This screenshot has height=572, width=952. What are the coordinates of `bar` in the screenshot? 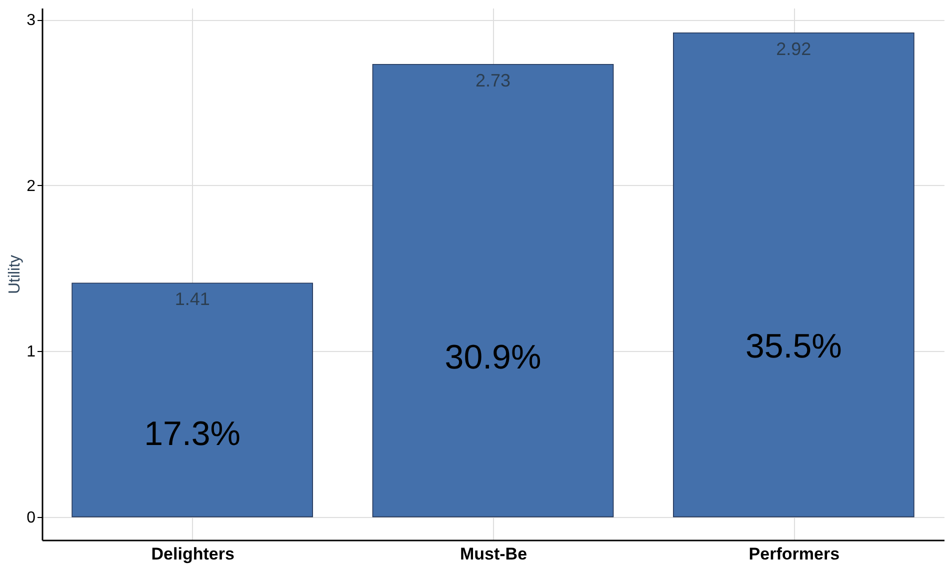 It's located at (192, 400).